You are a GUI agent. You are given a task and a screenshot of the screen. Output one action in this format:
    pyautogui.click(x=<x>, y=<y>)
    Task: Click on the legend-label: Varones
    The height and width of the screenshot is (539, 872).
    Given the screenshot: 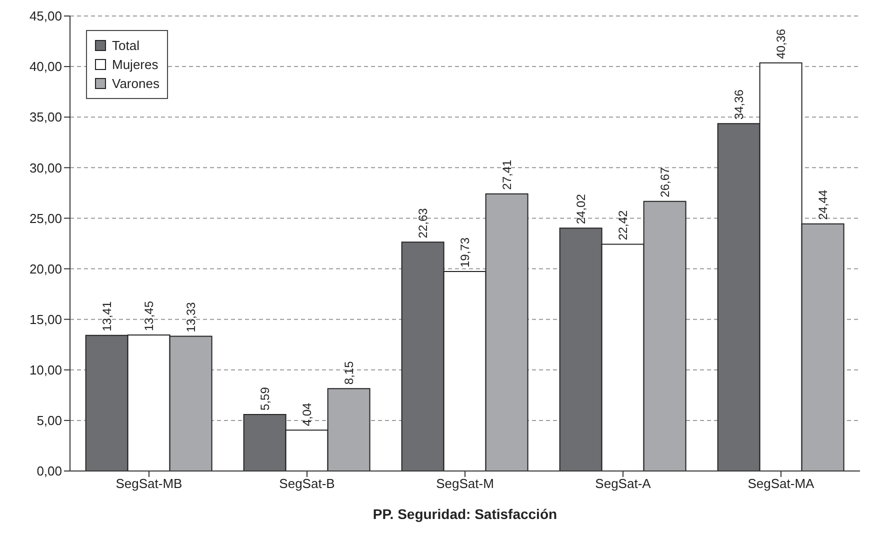 What is the action you would take?
    pyautogui.click(x=136, y=84)
    